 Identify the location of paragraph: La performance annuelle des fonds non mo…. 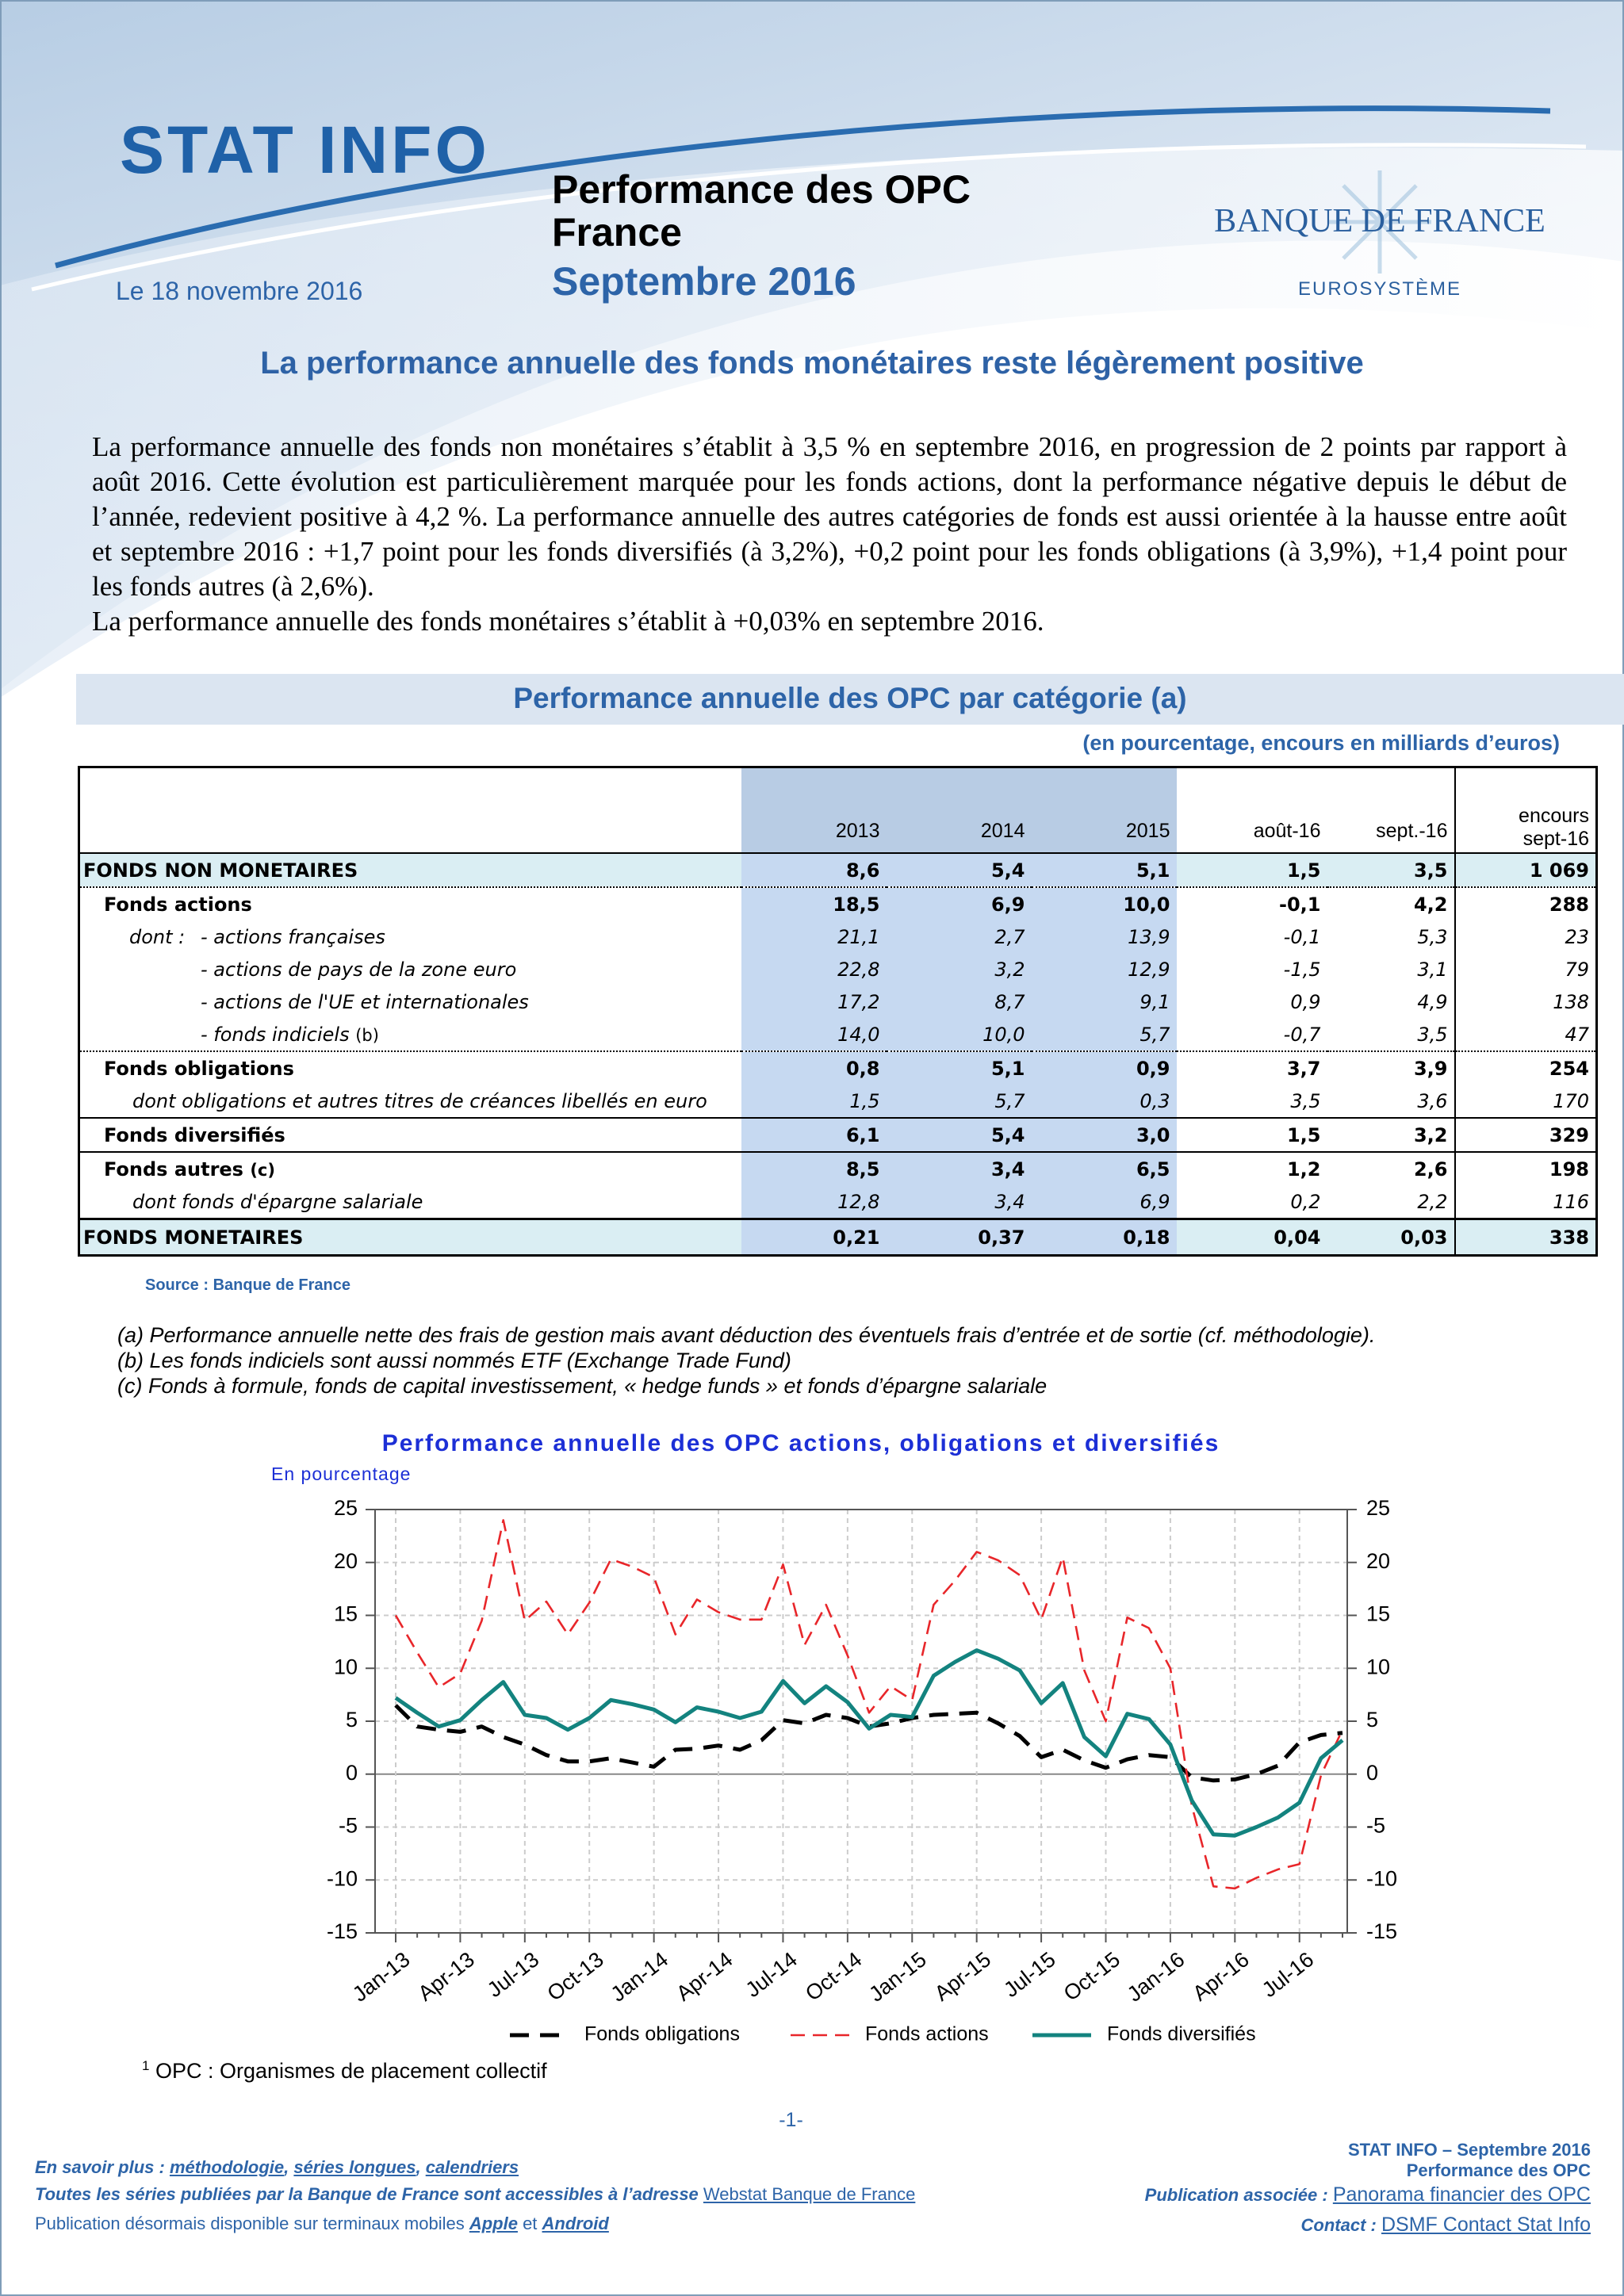
(829, 517).